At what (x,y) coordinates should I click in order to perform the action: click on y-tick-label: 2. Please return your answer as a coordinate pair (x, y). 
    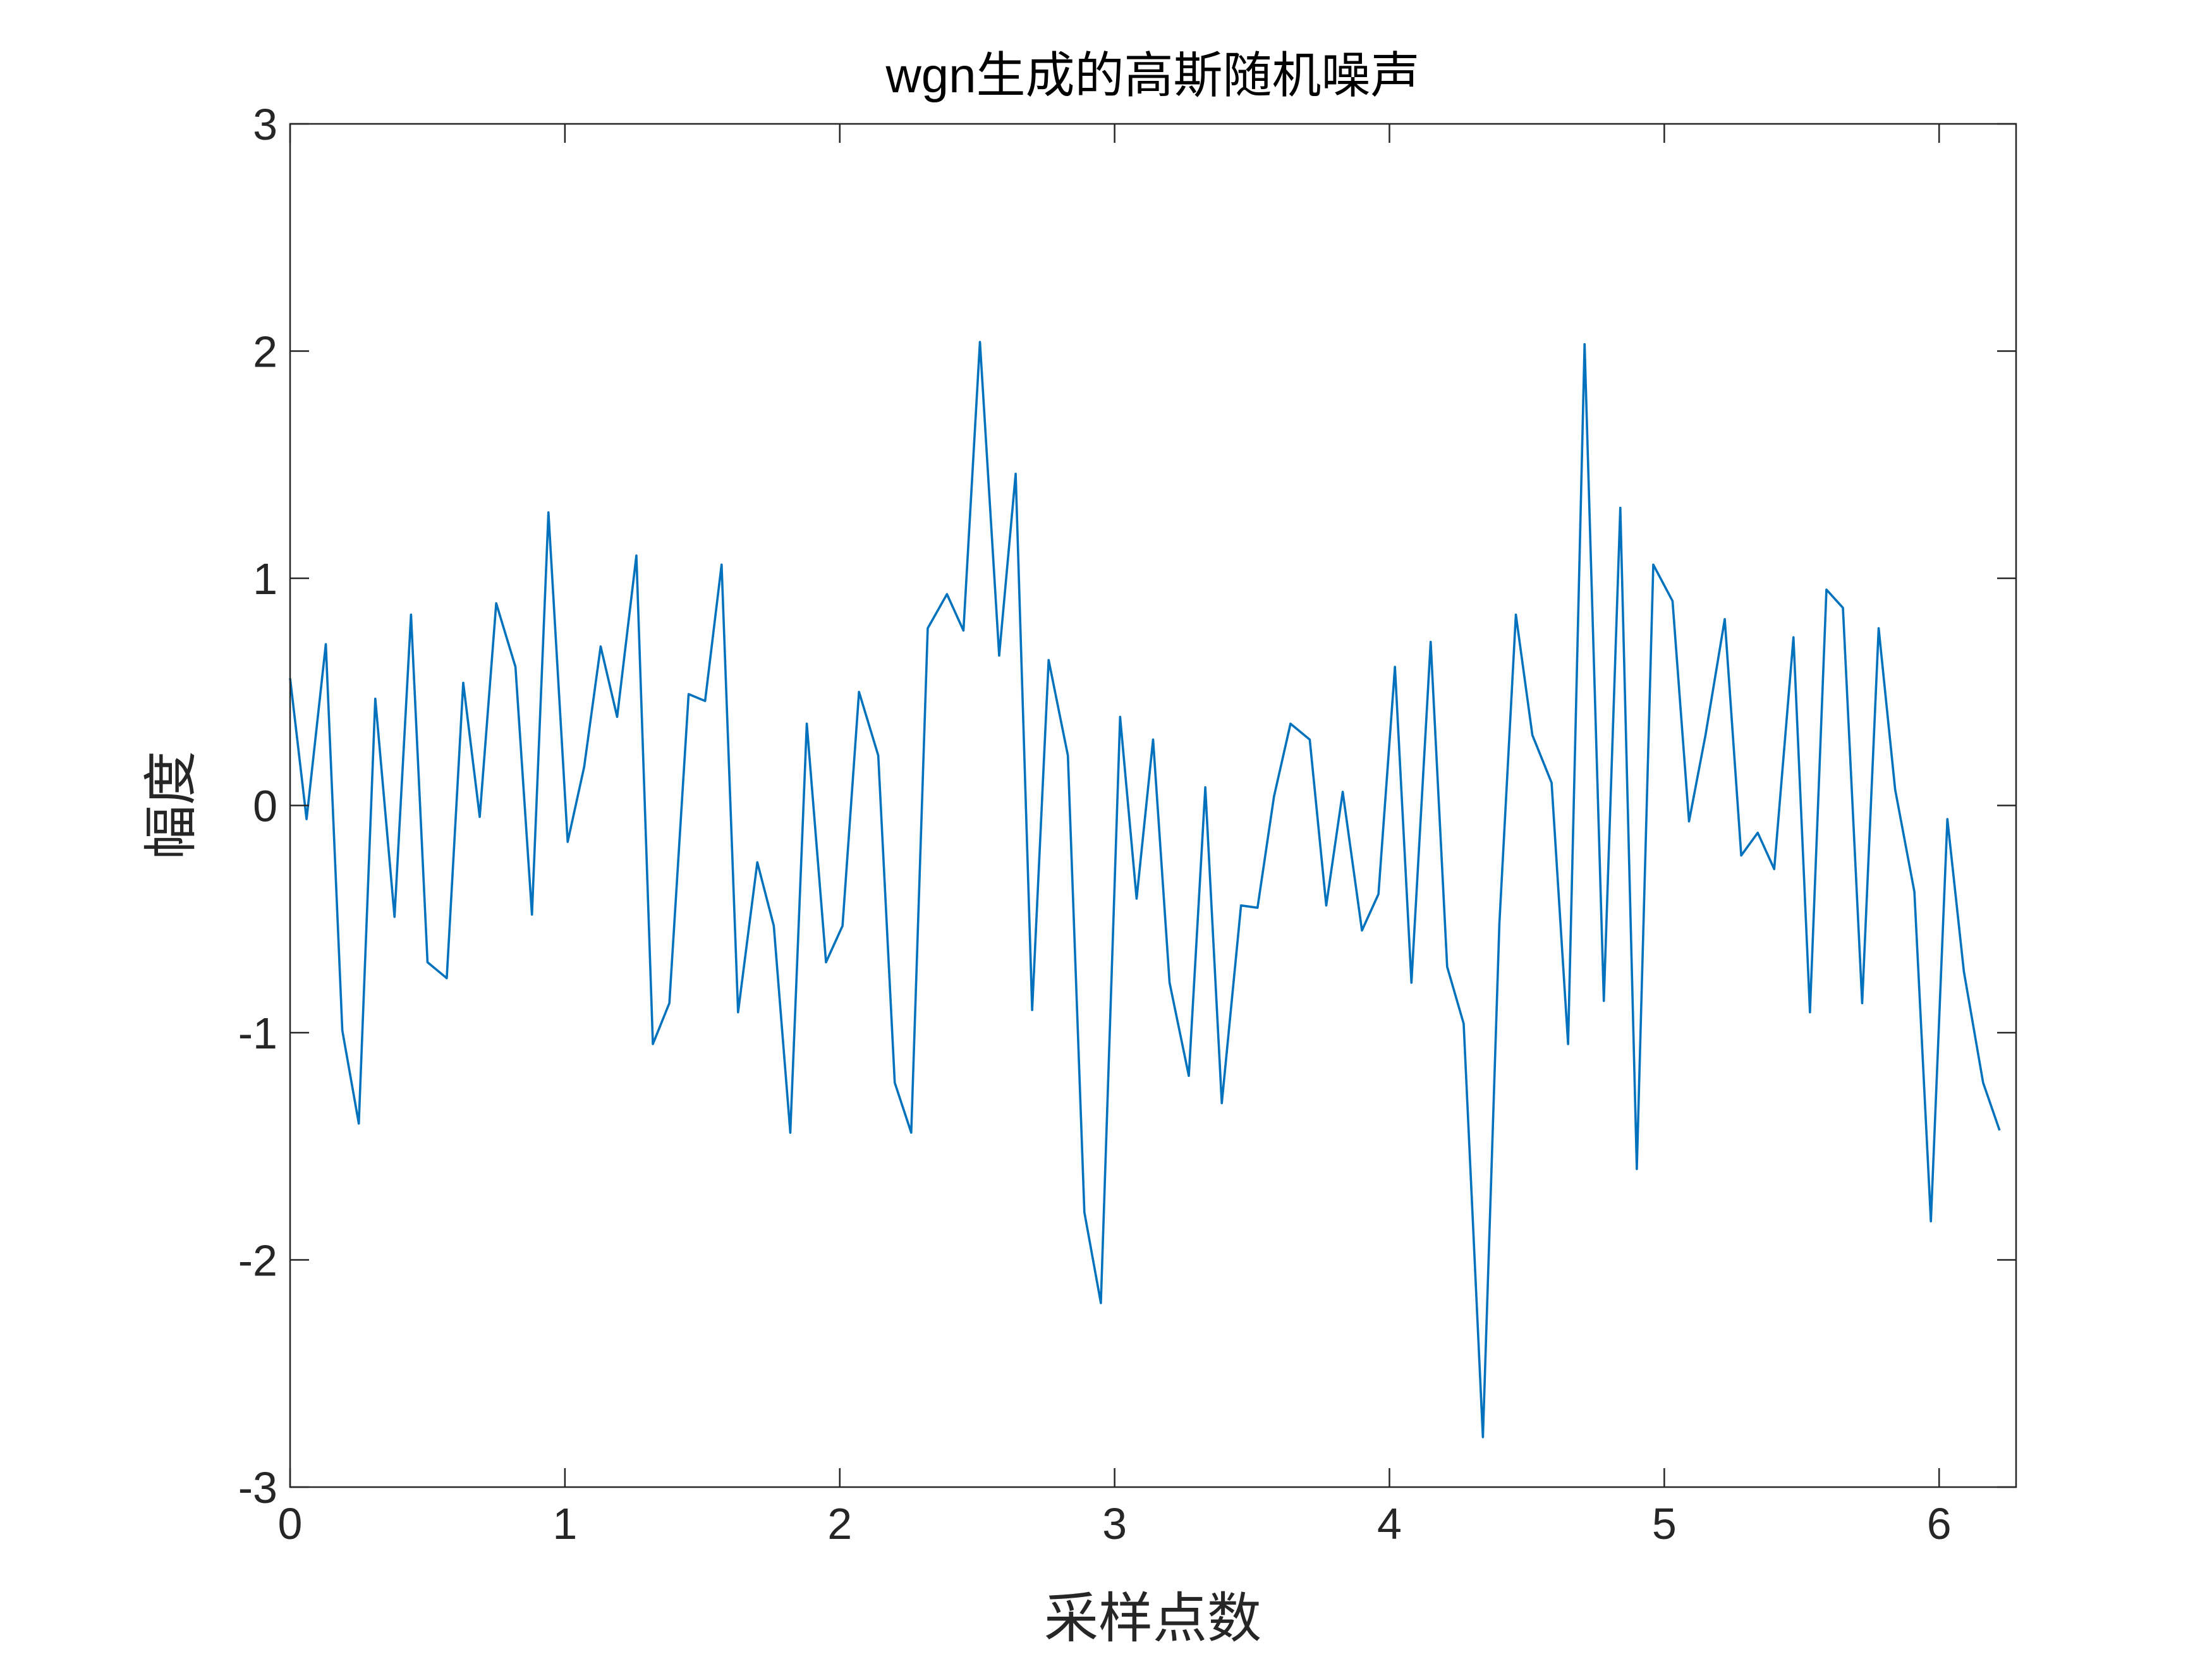
    Looking at the image, I should click on (265, 352).